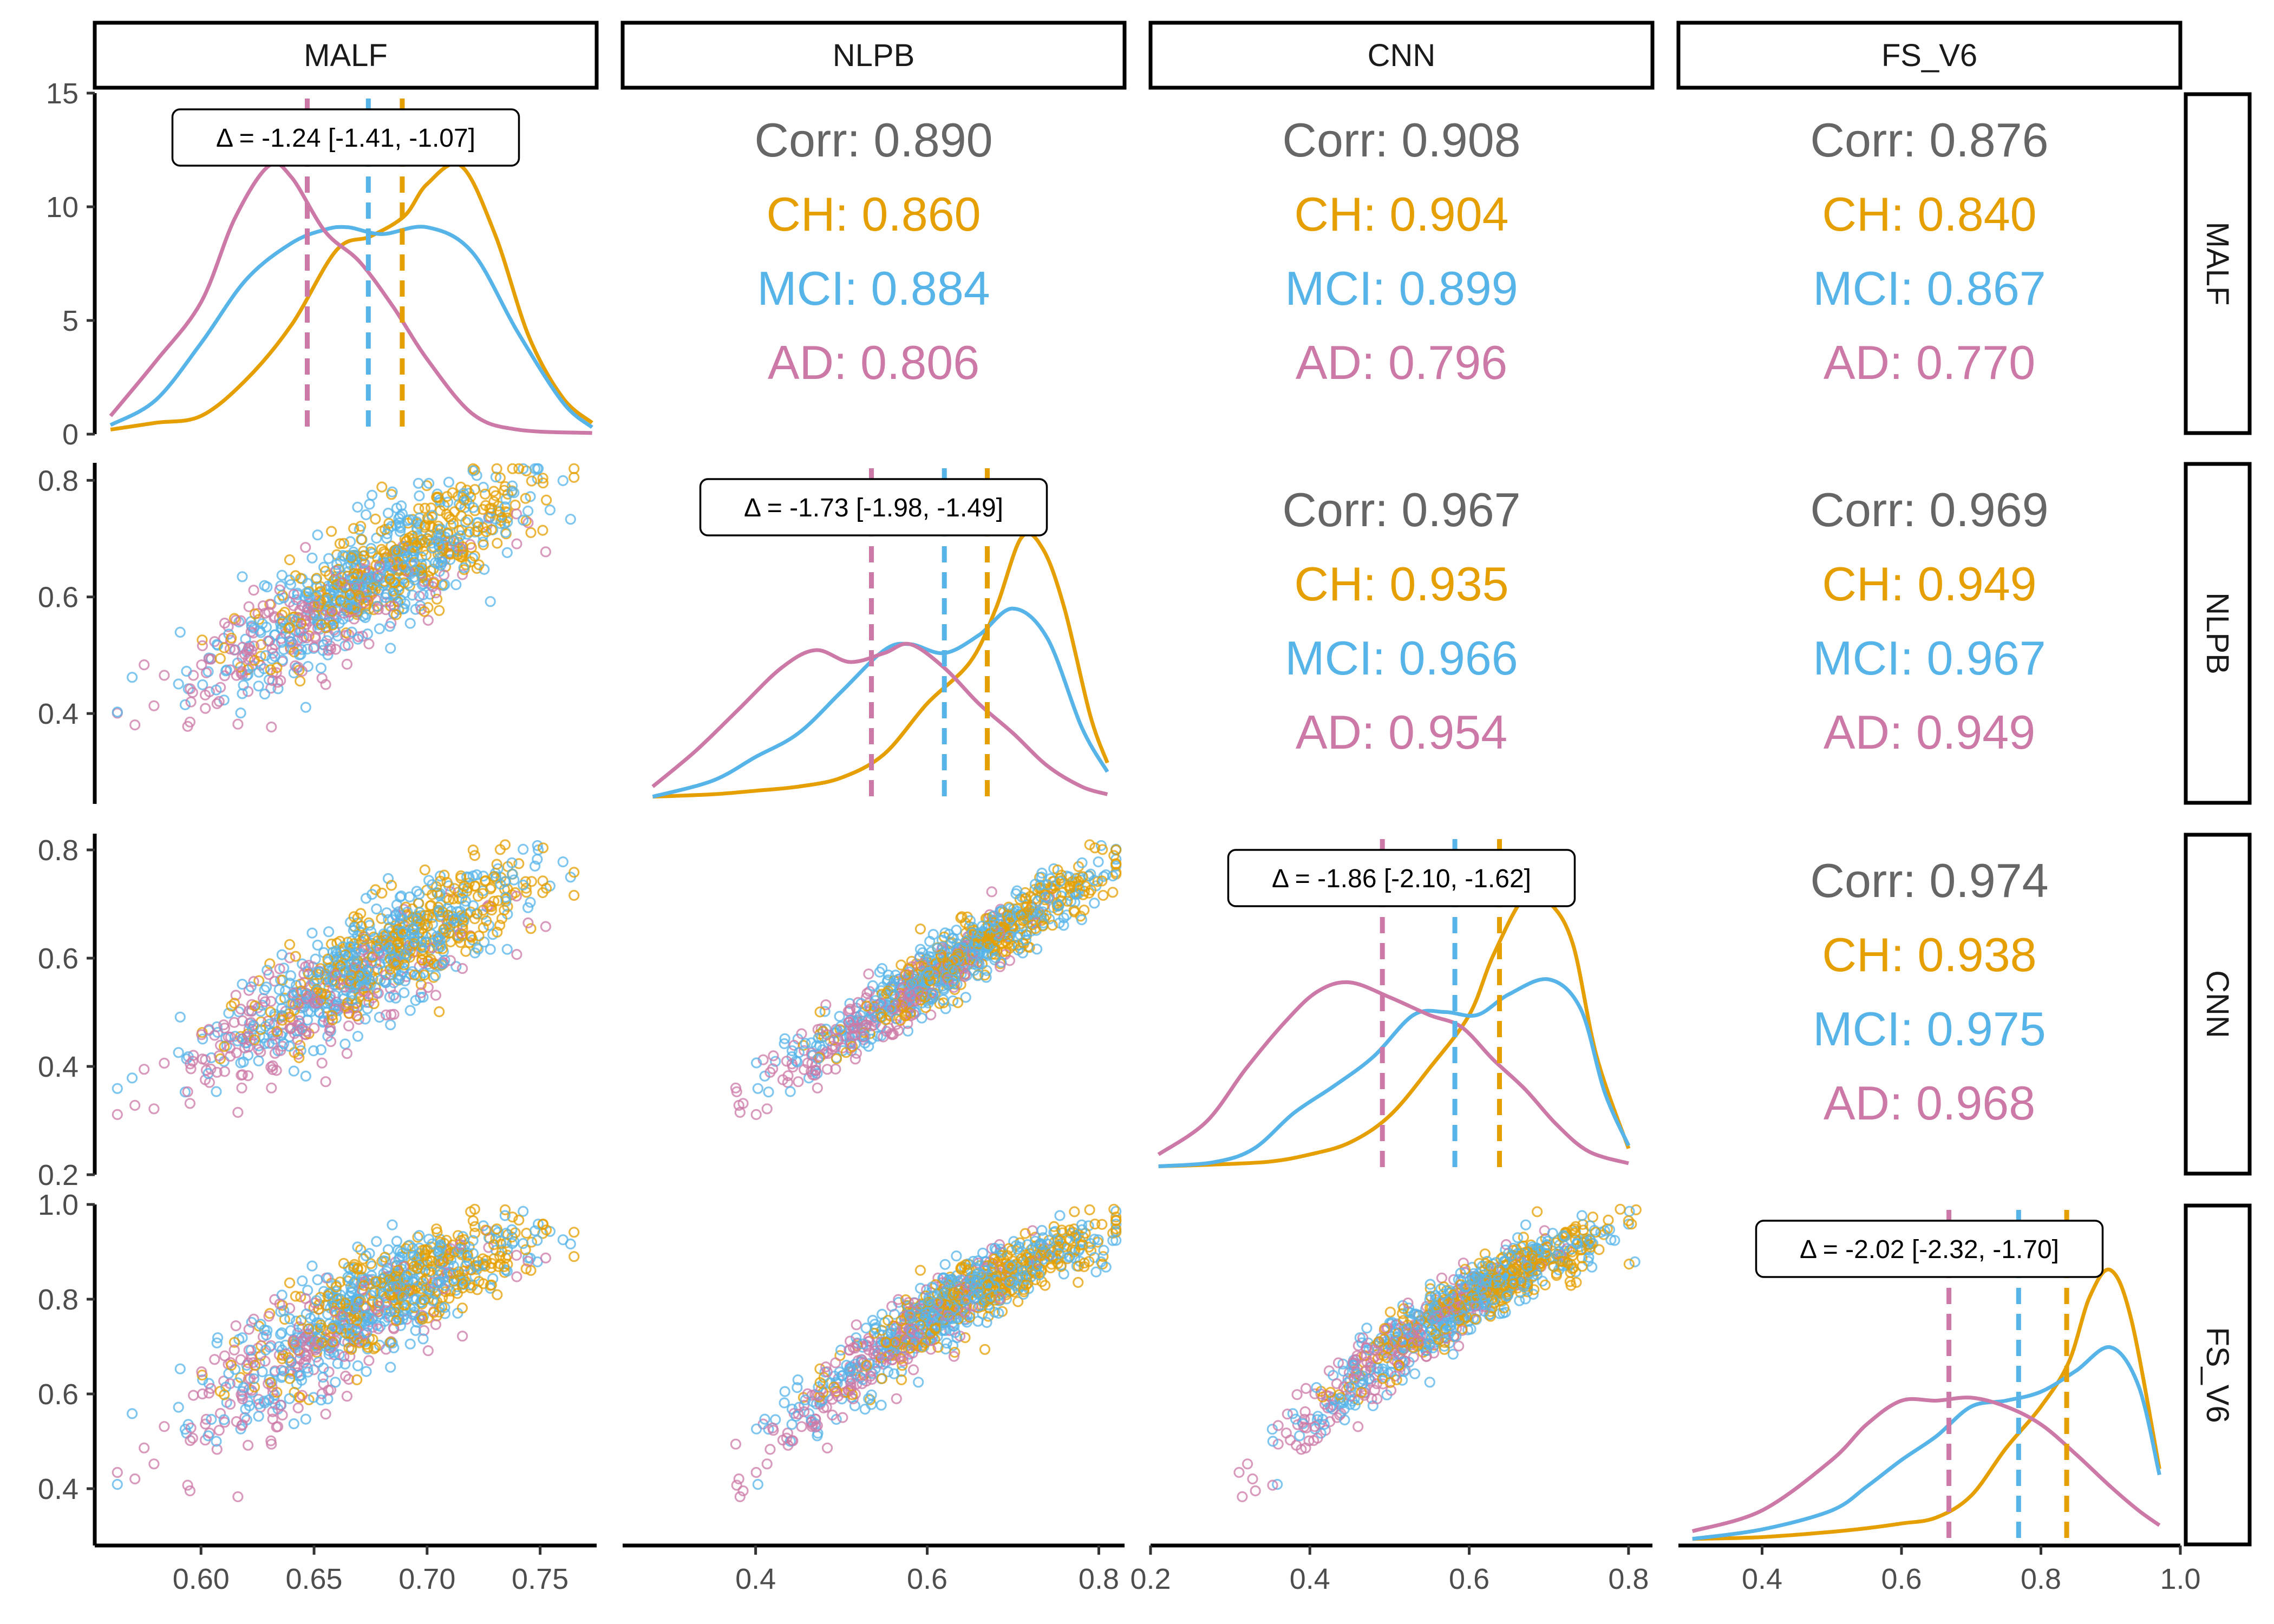 The width and height of the screenshot is (2274, 1624). Describe the element at coordinates (1402, 56) in the screenshot. I see `column-strip-cnn` at that location.